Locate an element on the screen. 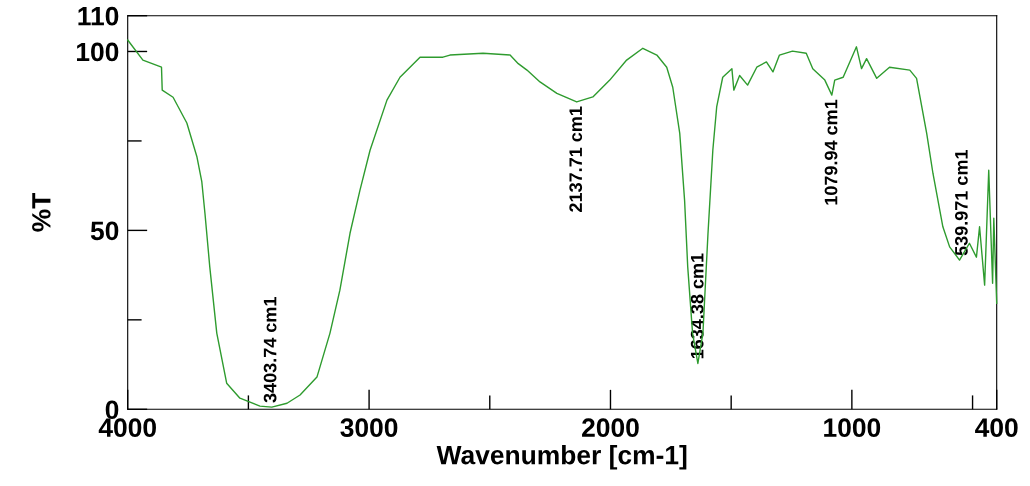 The width and height of the screenshot is (1030, 486). y-axis-title: %T is located at coordinates (41, 212).